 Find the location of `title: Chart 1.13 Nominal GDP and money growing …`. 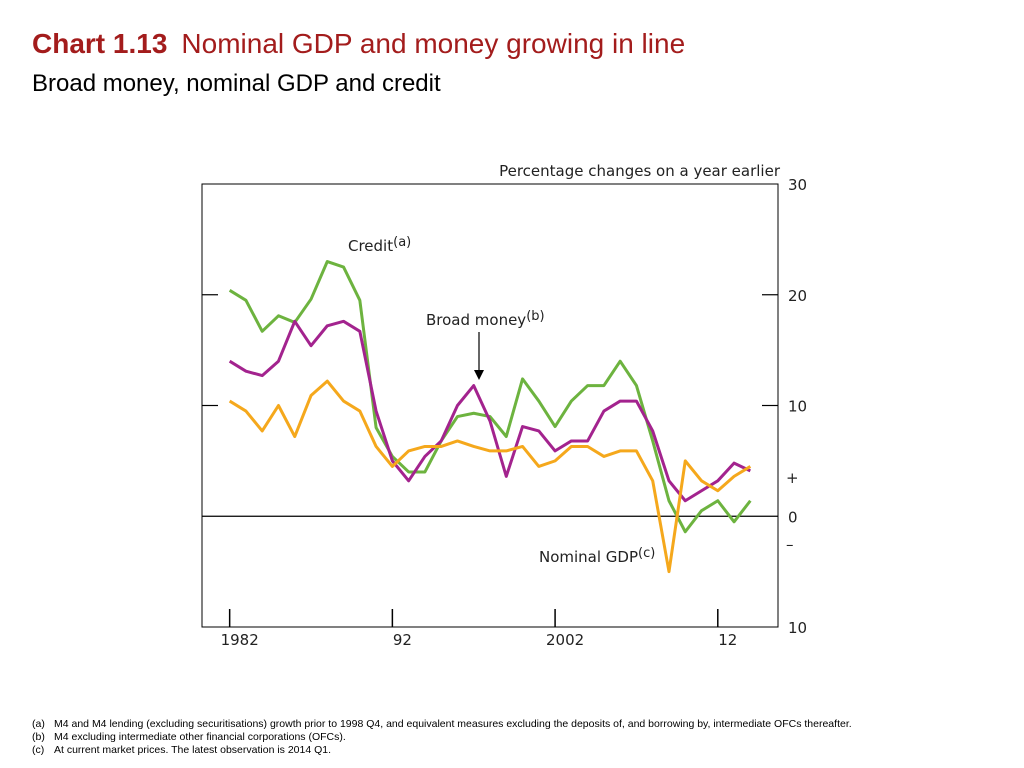

title: Chart 1.13 Nominal GDP and money growing … is located at coordinates (358, 44).